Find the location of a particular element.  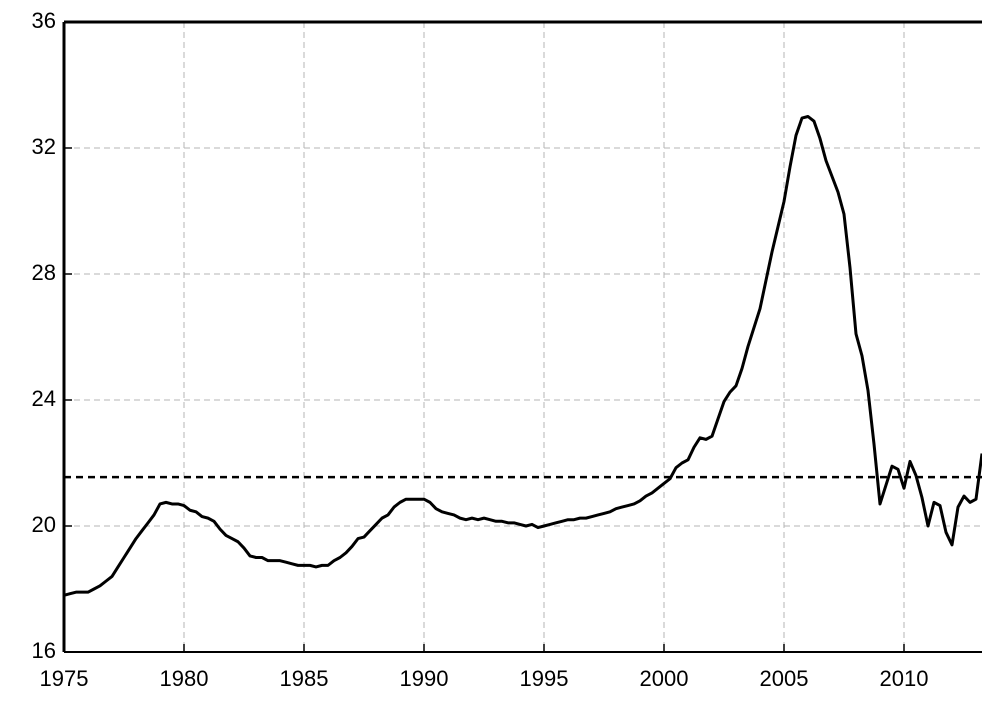

x-tick-label: 2010 is located at coordinates (904, 678).